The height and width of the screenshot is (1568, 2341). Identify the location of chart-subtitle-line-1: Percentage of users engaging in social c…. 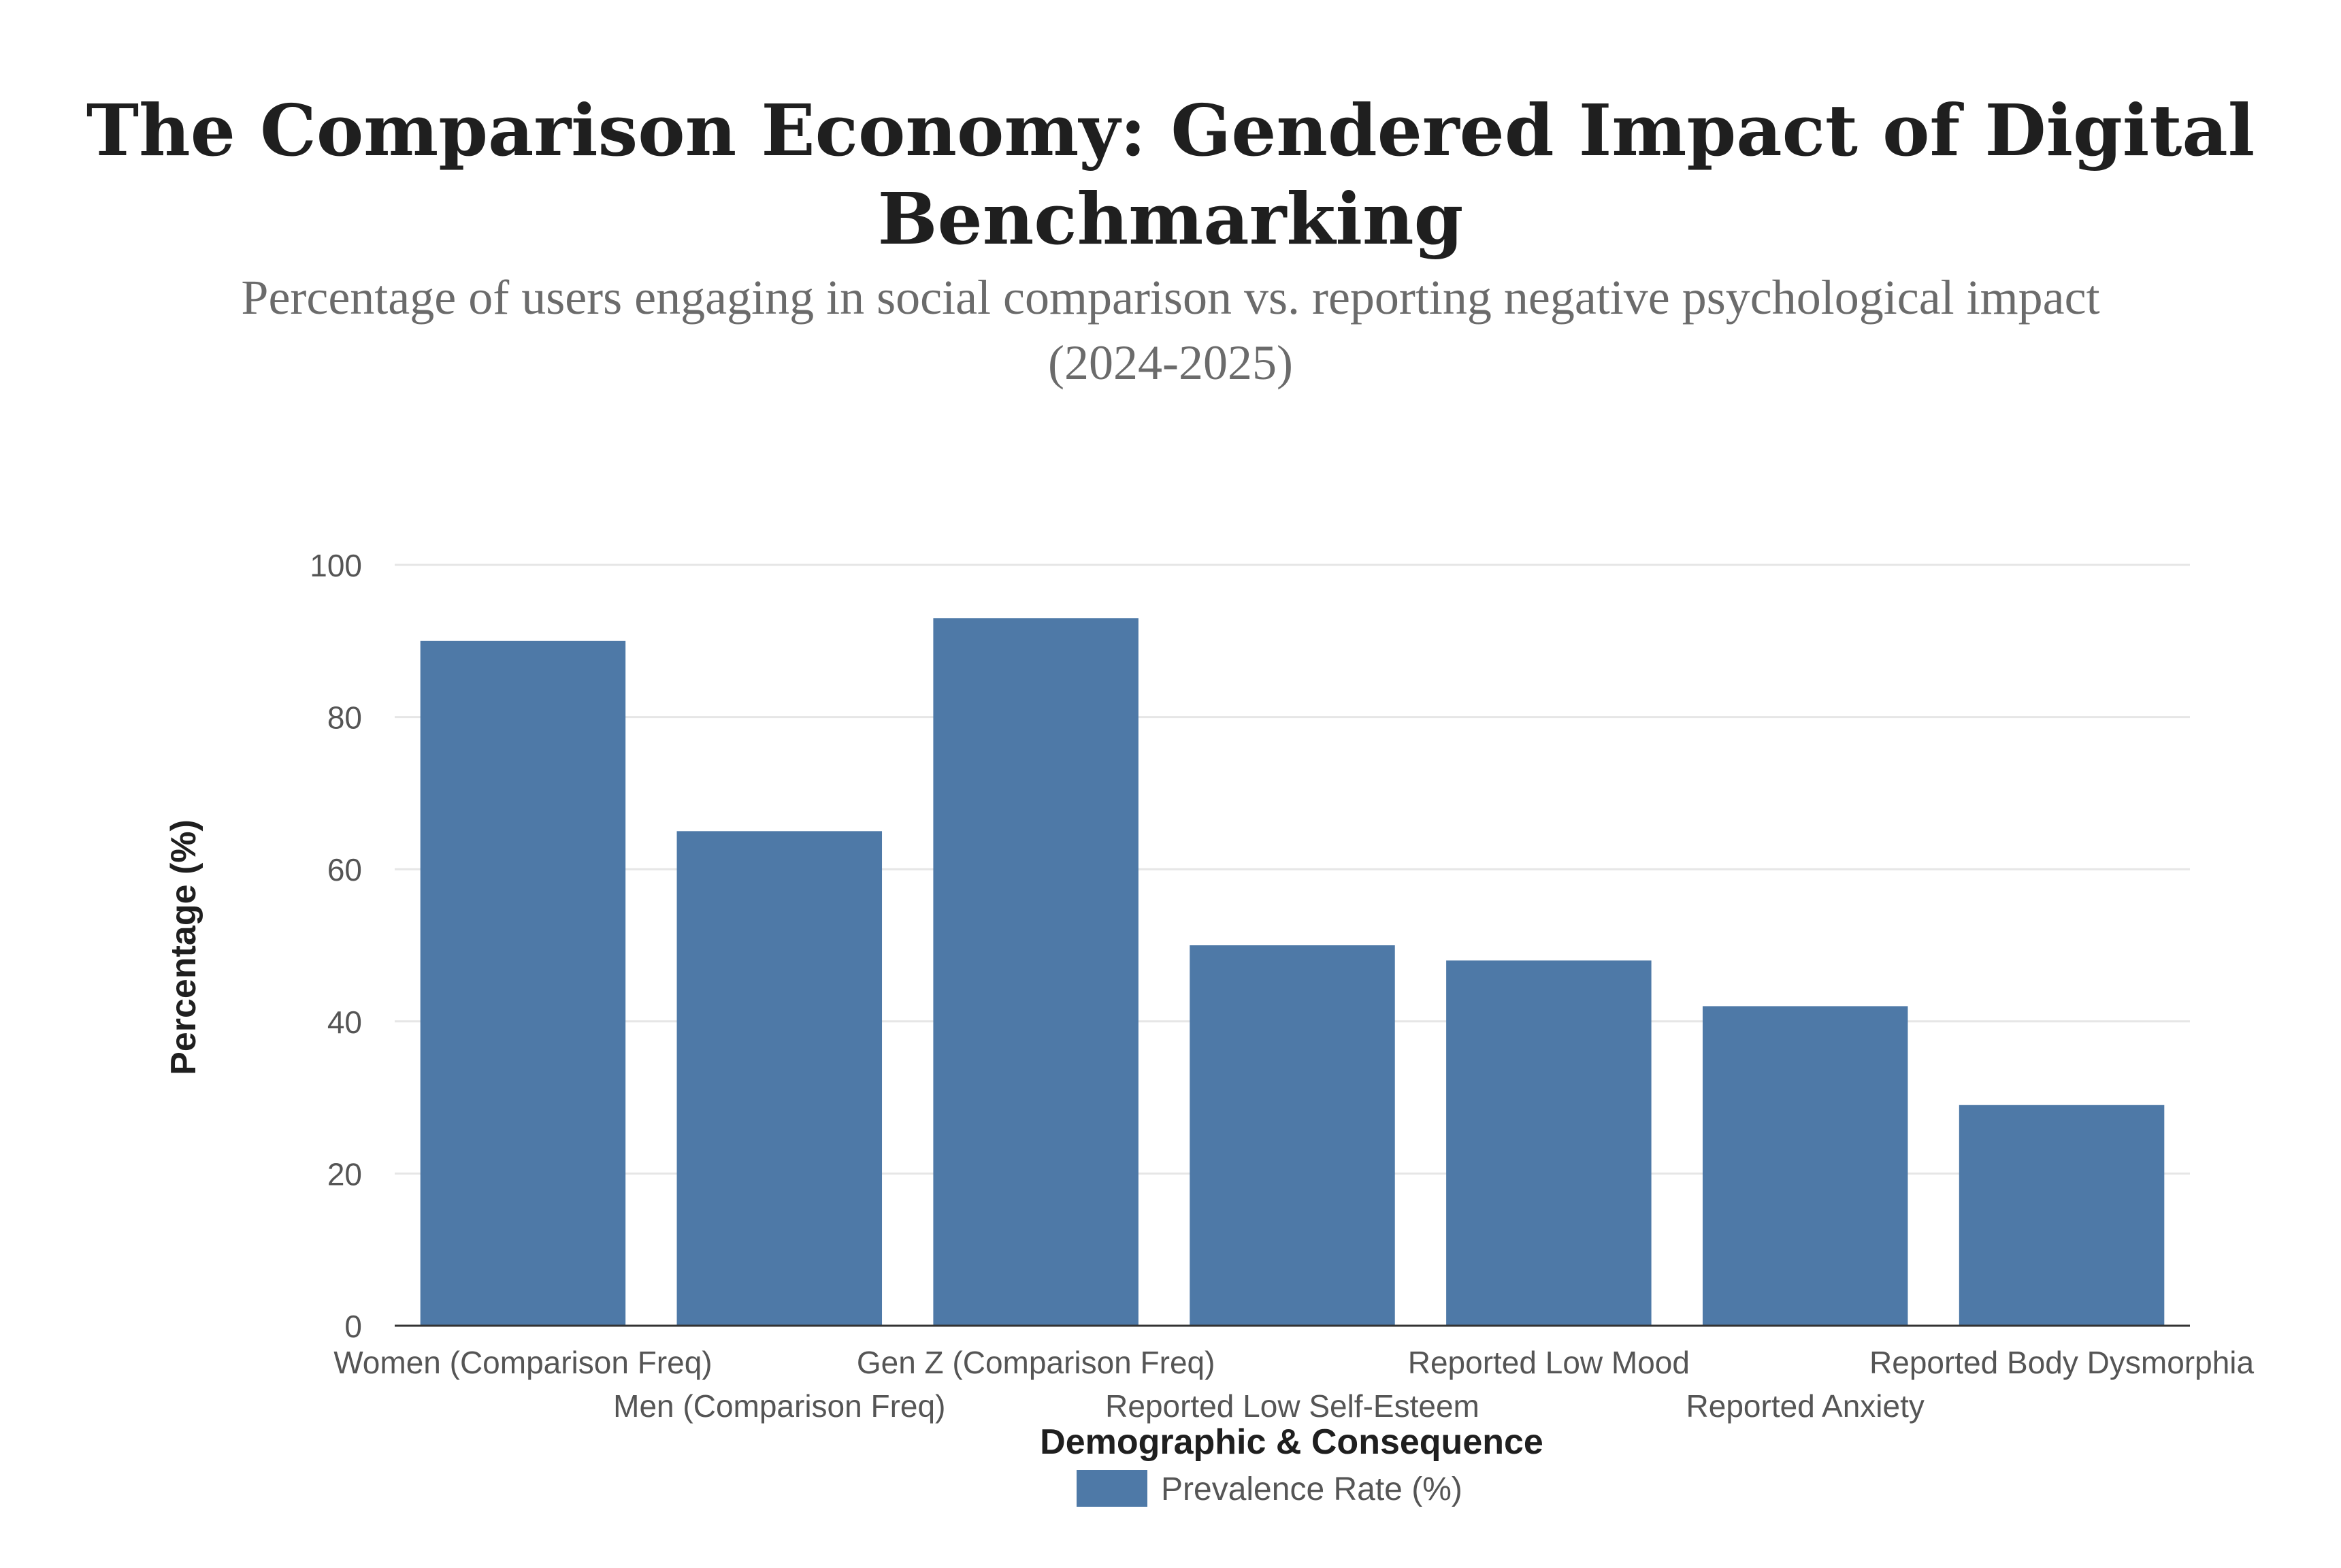
(1170, 297).